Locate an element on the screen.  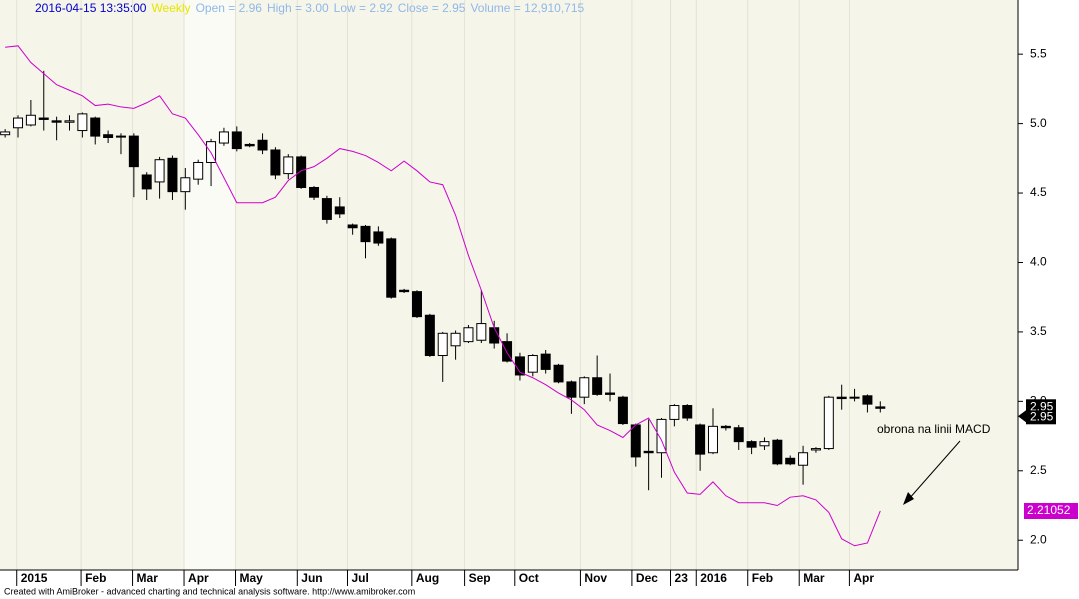
y-tick-label: 4.5 is located at coordinates (1038, 192).